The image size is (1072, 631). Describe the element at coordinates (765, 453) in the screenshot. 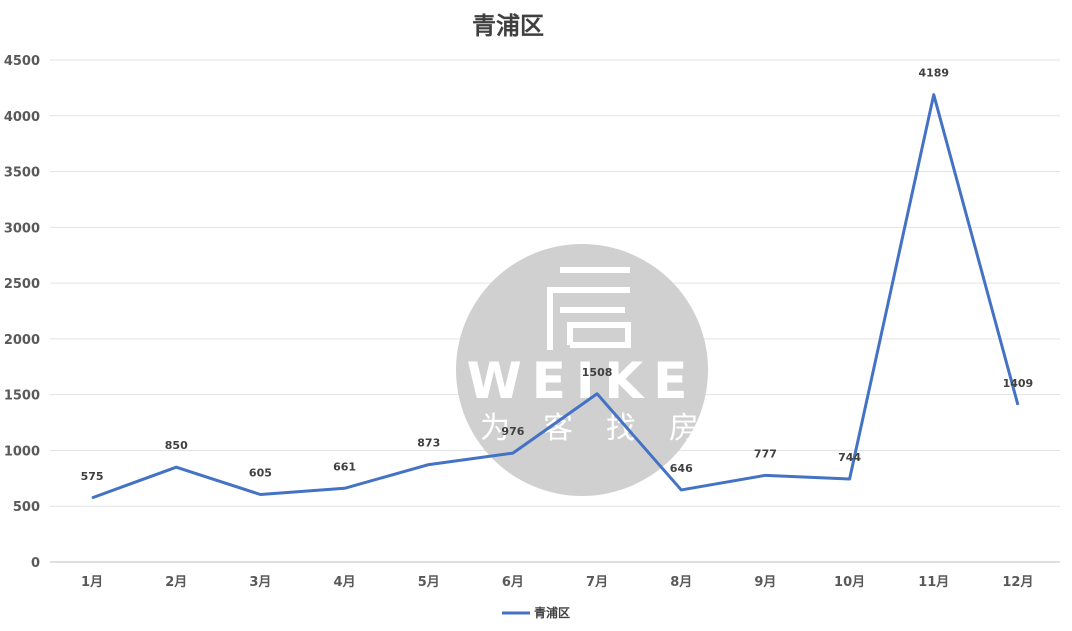

I see `data-label: 777` at that location.